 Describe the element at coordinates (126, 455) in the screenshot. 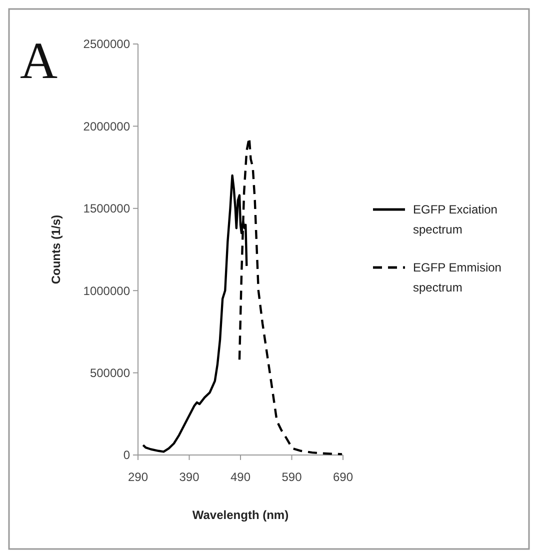

I see `y-tick-label: 0` at that location.